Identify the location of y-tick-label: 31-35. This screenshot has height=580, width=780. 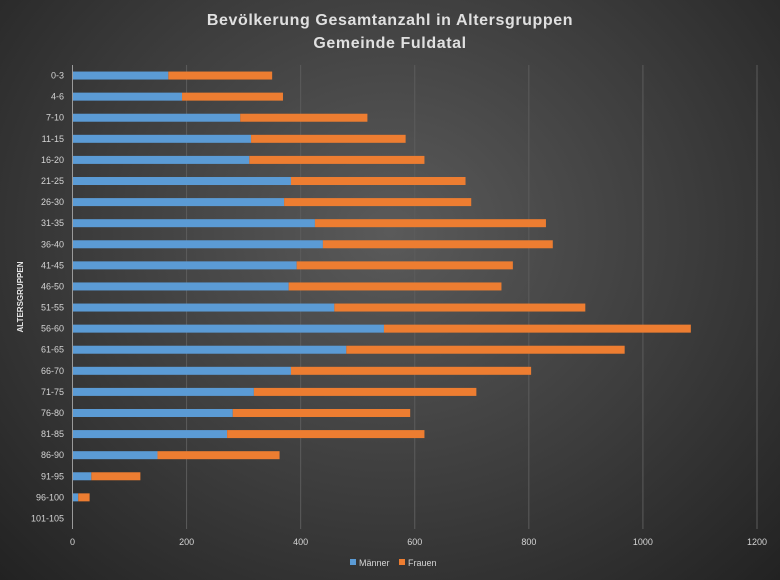
(52, 223).